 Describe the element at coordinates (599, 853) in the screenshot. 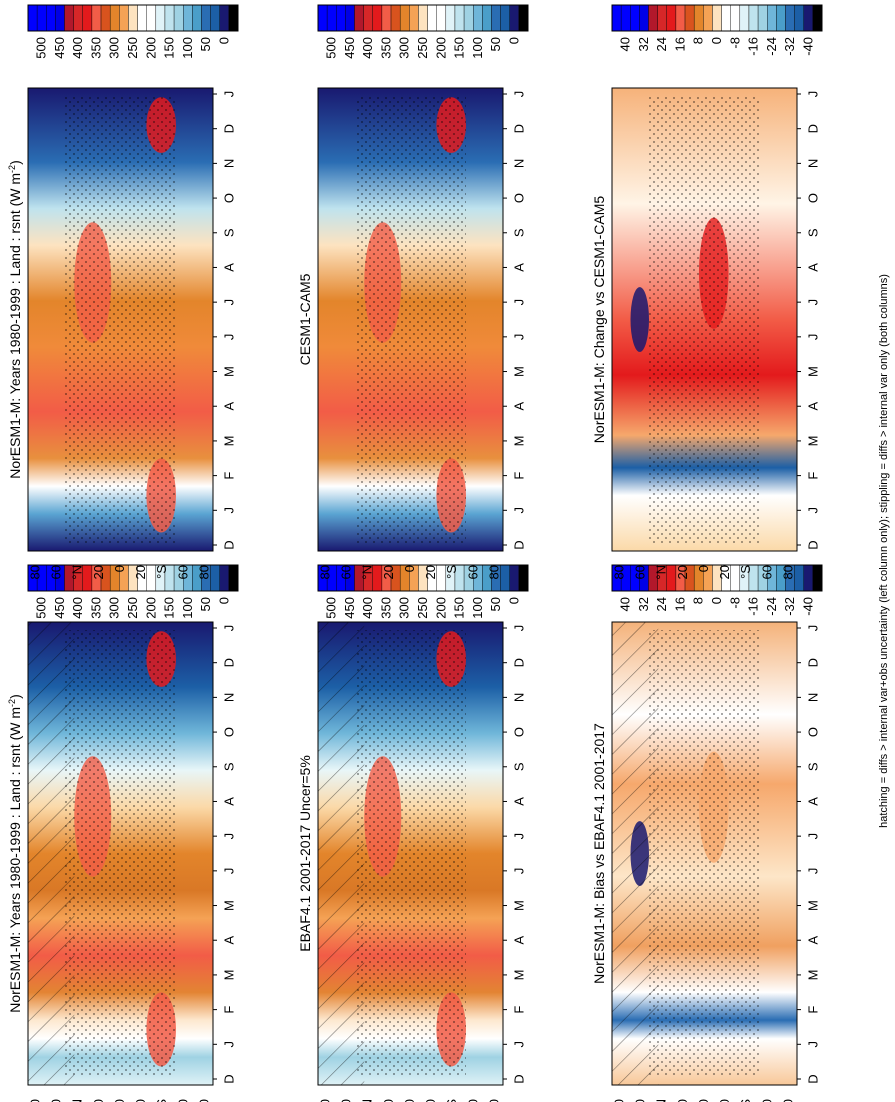

I see `panel-title: NorESM1-M: Bias vs EBAF4.1 2001-2017` at that location.